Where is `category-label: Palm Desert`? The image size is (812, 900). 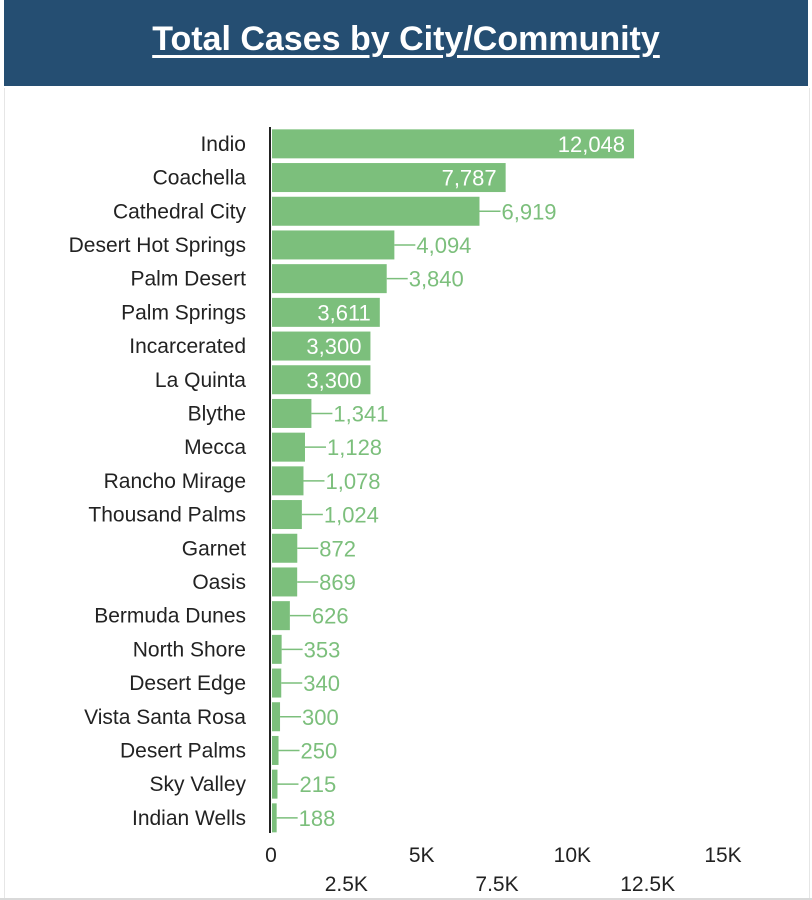 category-label: Palm Desert is located at coordinates (188, 279).